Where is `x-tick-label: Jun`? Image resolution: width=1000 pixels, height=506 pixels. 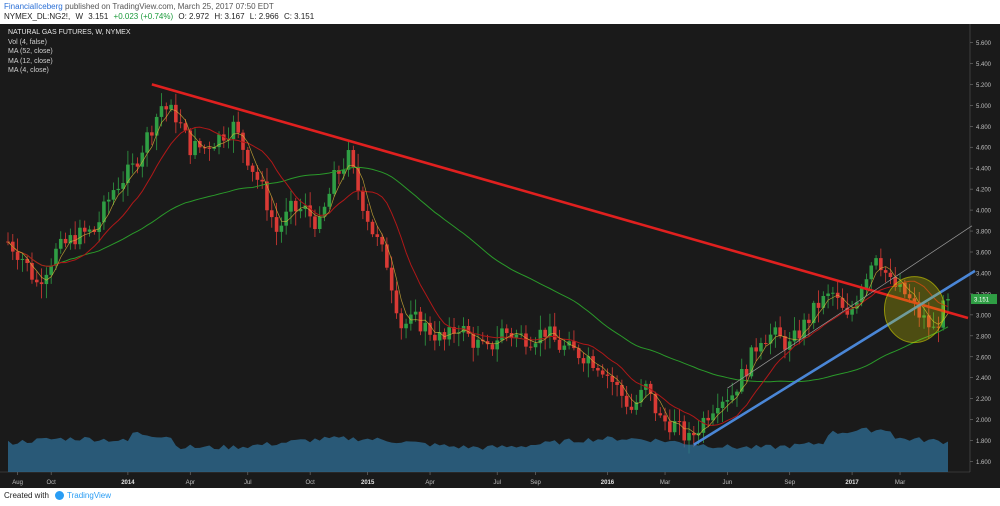
x-tick-label: Jun is located at coordinates (728, 483).